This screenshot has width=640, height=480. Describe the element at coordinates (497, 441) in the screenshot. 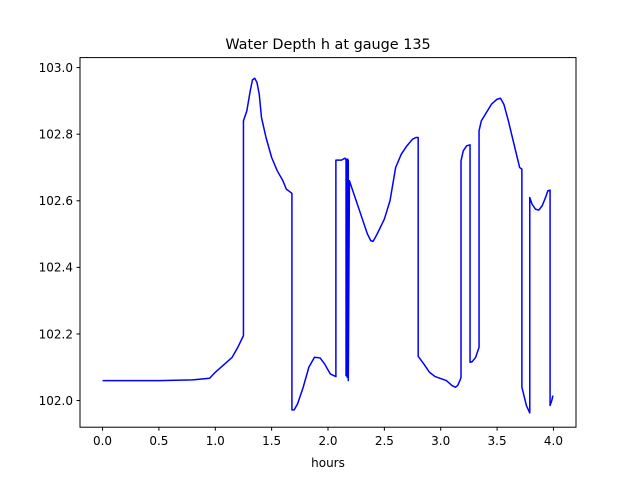

I see `x-tick-label: 3.5` at that location.